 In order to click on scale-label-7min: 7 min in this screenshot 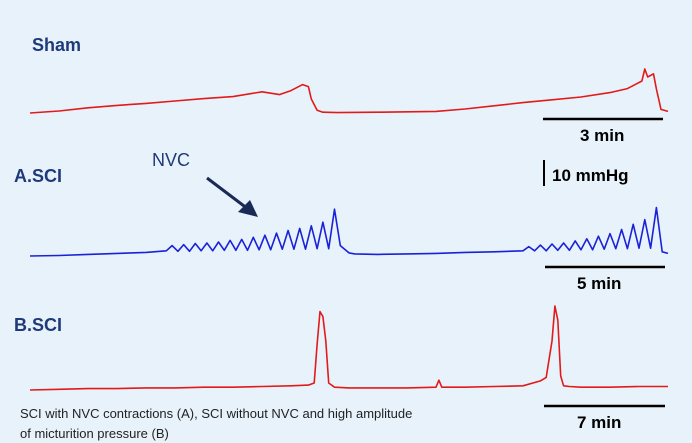, I will do `click(599, 422)`.